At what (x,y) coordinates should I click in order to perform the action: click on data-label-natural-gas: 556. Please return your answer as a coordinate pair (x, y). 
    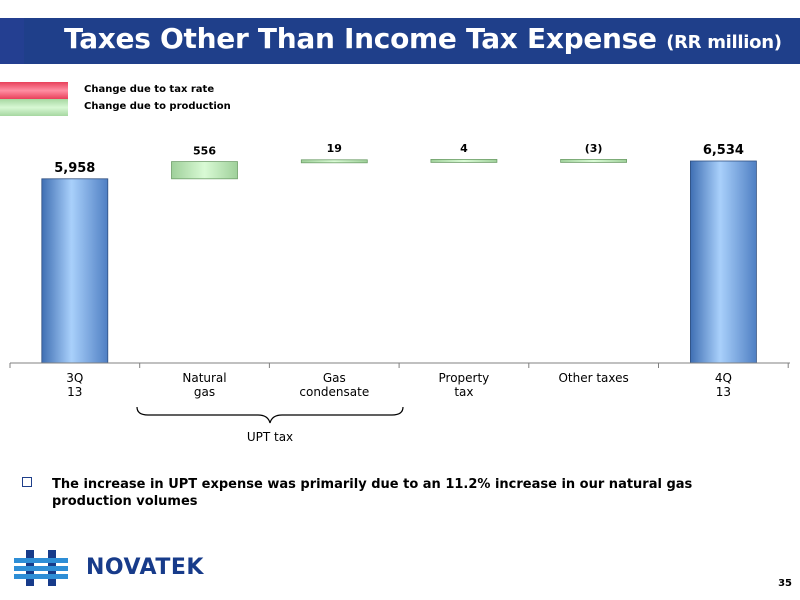
    Looking at the image, I should click on (204, 151).